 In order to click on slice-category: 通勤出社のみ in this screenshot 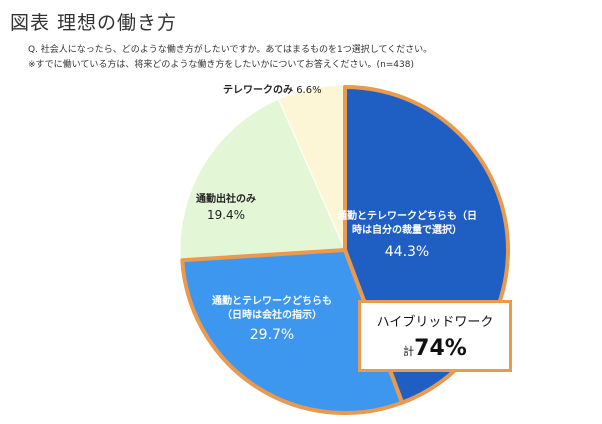, I will do `click(226, 199)`.